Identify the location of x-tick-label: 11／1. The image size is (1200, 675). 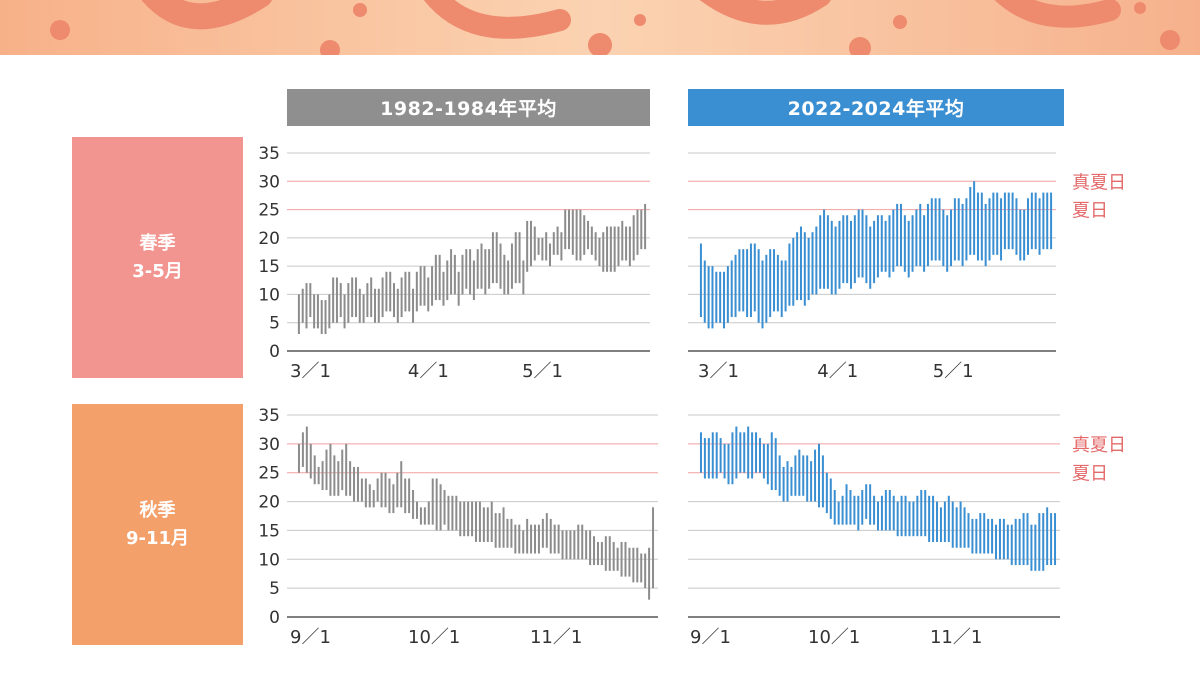
(556, 637).